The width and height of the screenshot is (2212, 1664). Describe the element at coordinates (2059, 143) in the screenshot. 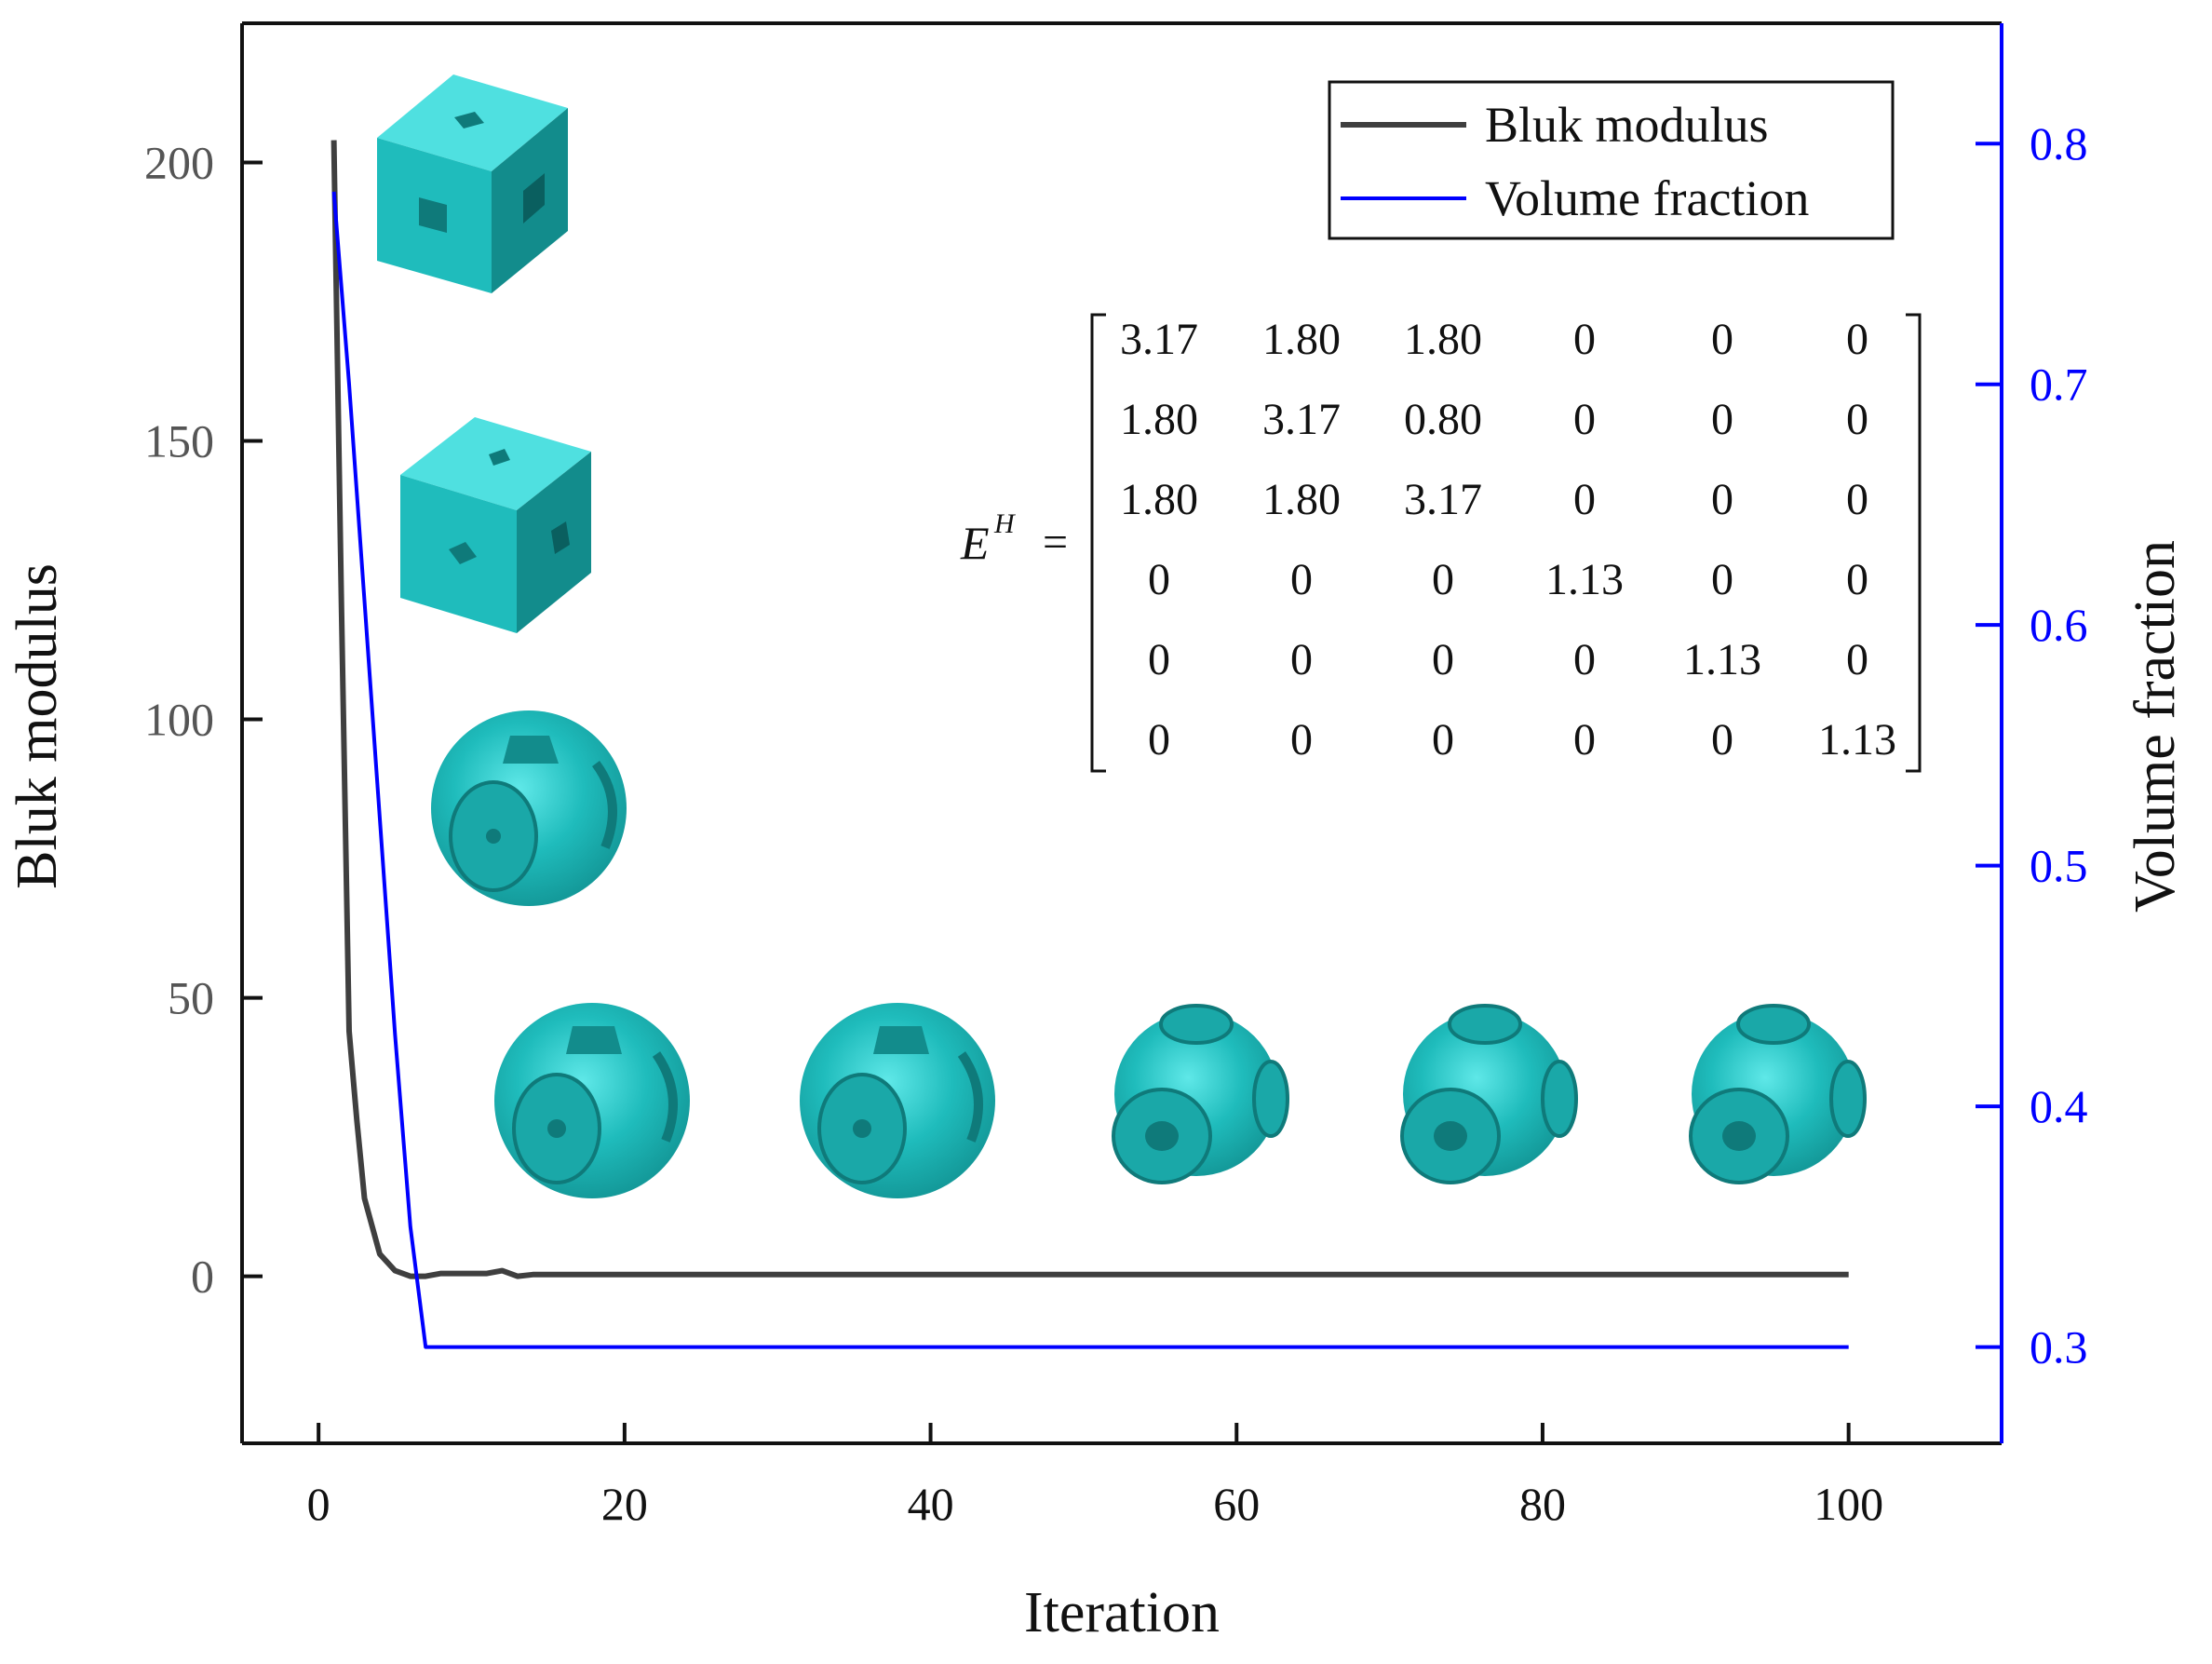

I see `y2-tick-label: 0.8` at that location.